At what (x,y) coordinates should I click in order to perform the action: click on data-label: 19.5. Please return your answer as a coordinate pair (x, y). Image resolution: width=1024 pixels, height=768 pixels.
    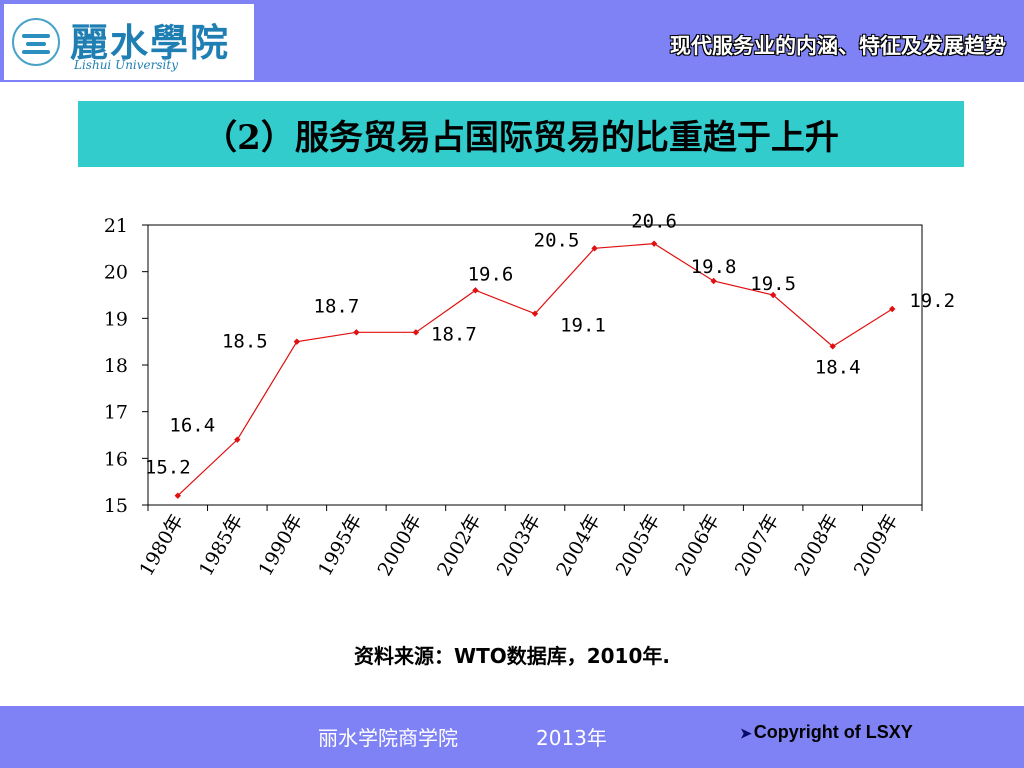
    Looking at the image, I should click on (773, 284).